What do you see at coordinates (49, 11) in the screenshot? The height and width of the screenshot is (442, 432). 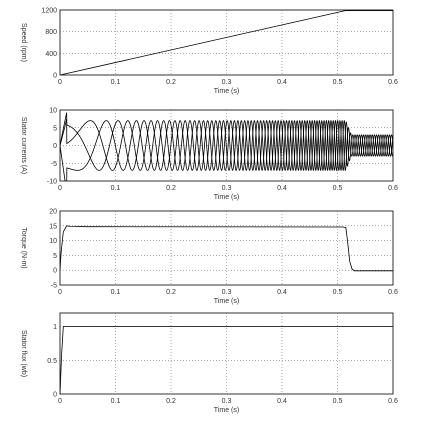 I see `y-tick-label: 1200` at bounding box center [49, 11].